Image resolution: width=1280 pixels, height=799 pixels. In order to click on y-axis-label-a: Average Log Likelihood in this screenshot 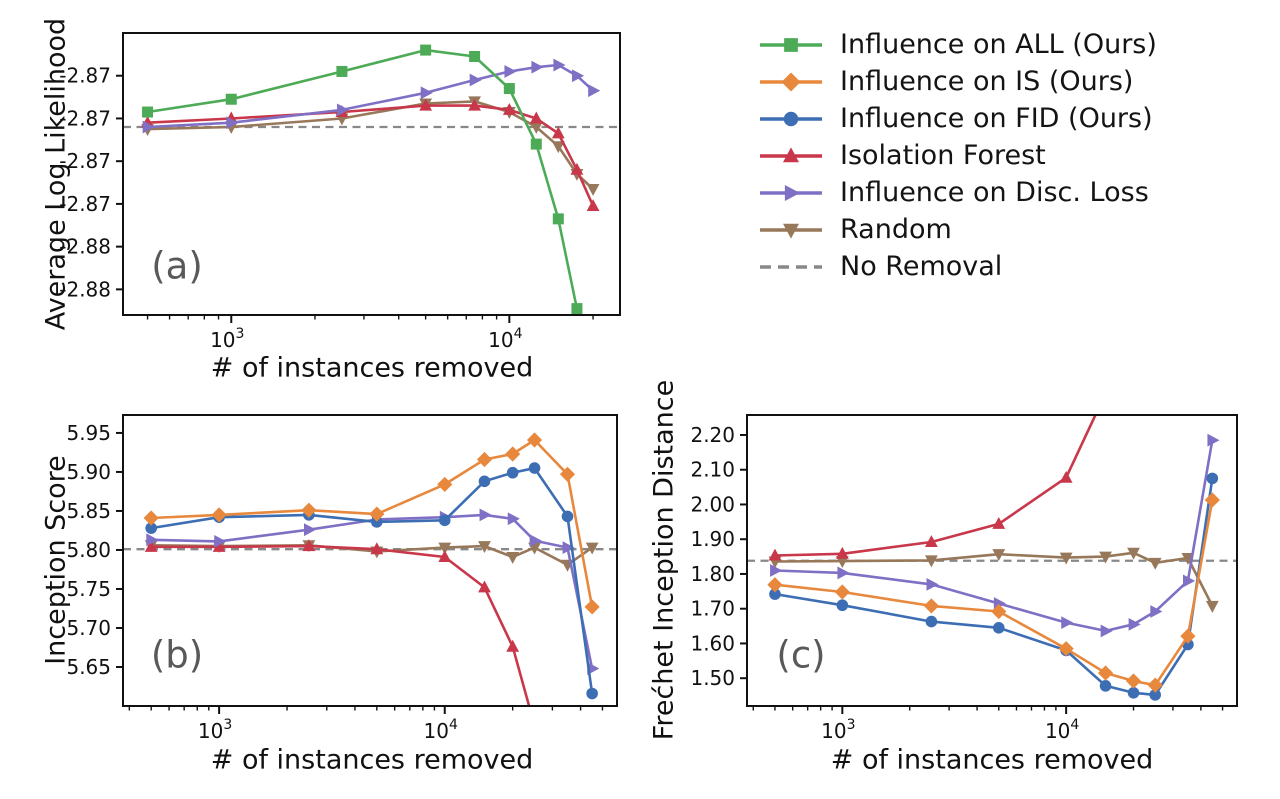, I will do `click(56, 174)`.